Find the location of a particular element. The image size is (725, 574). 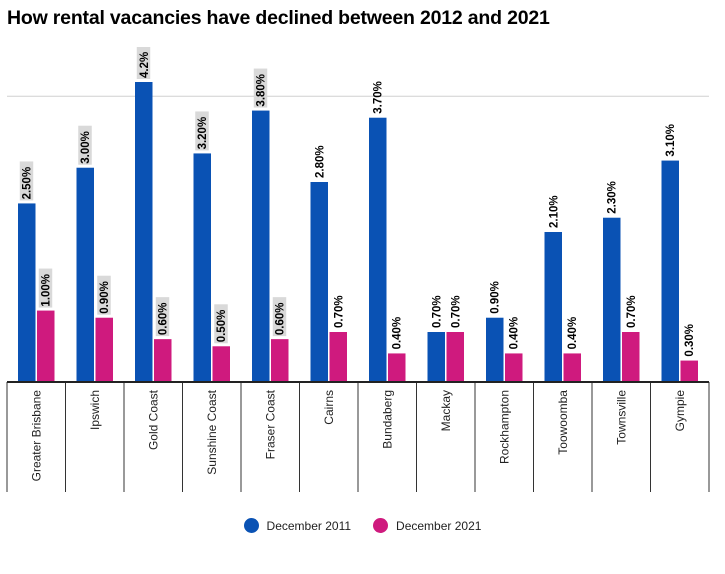

category-label: Bundaberg is located at coordinates (387, 419).